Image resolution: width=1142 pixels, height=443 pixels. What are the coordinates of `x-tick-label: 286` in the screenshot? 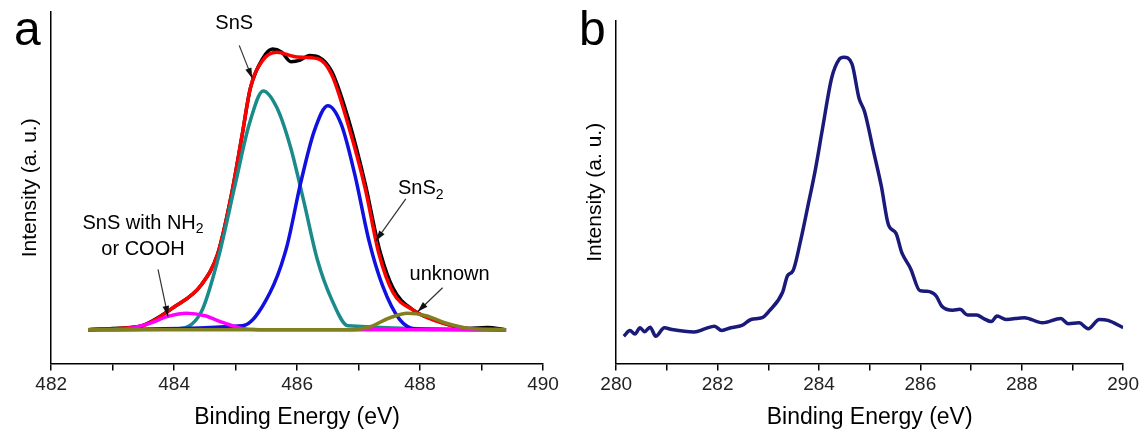 It's located at (920, 384).